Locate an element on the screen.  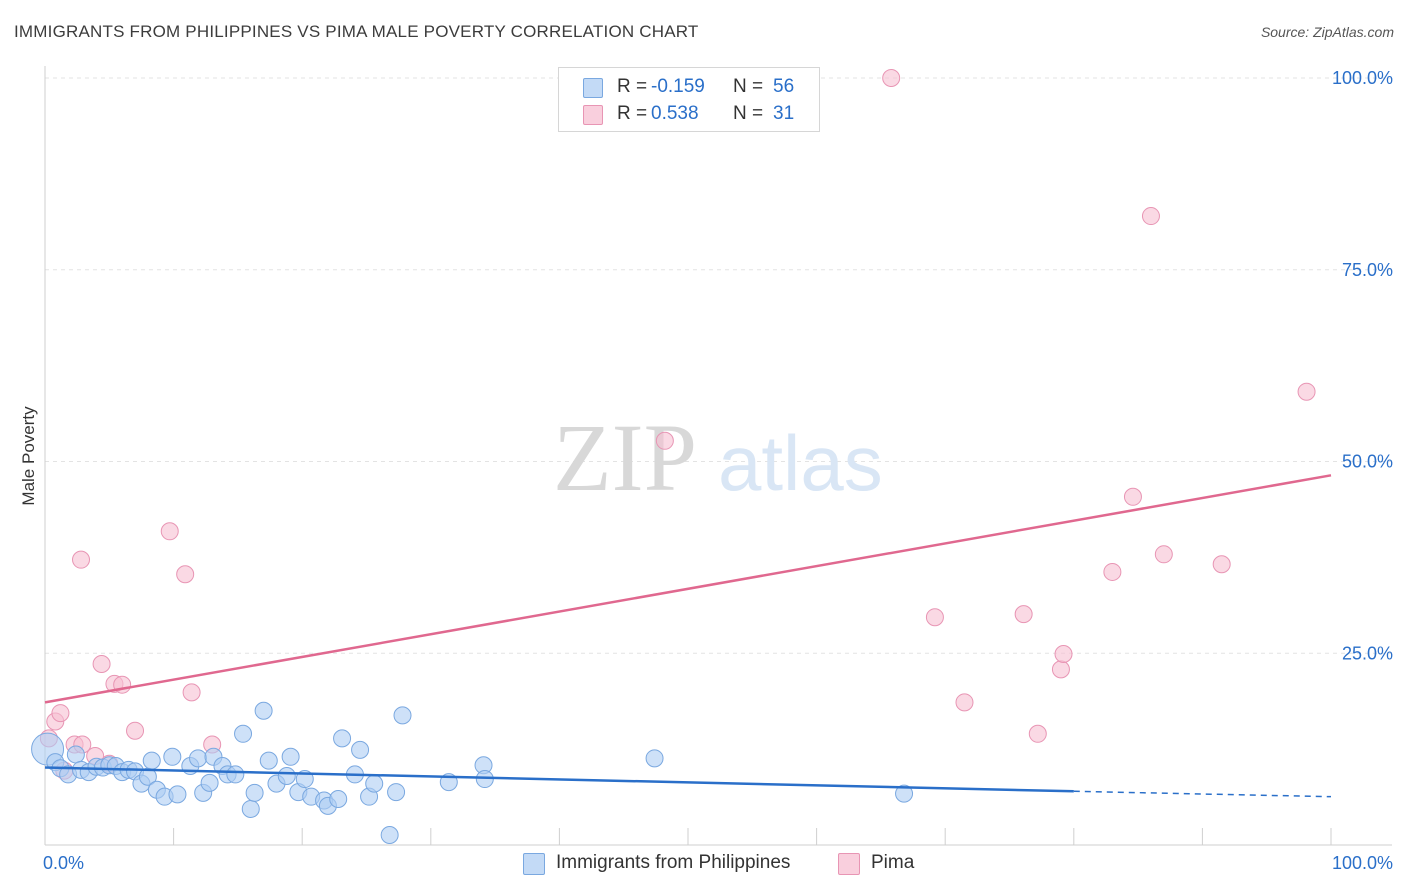
source-label: Source: ZipAtlas.com is located at coordinates (1327, 32).